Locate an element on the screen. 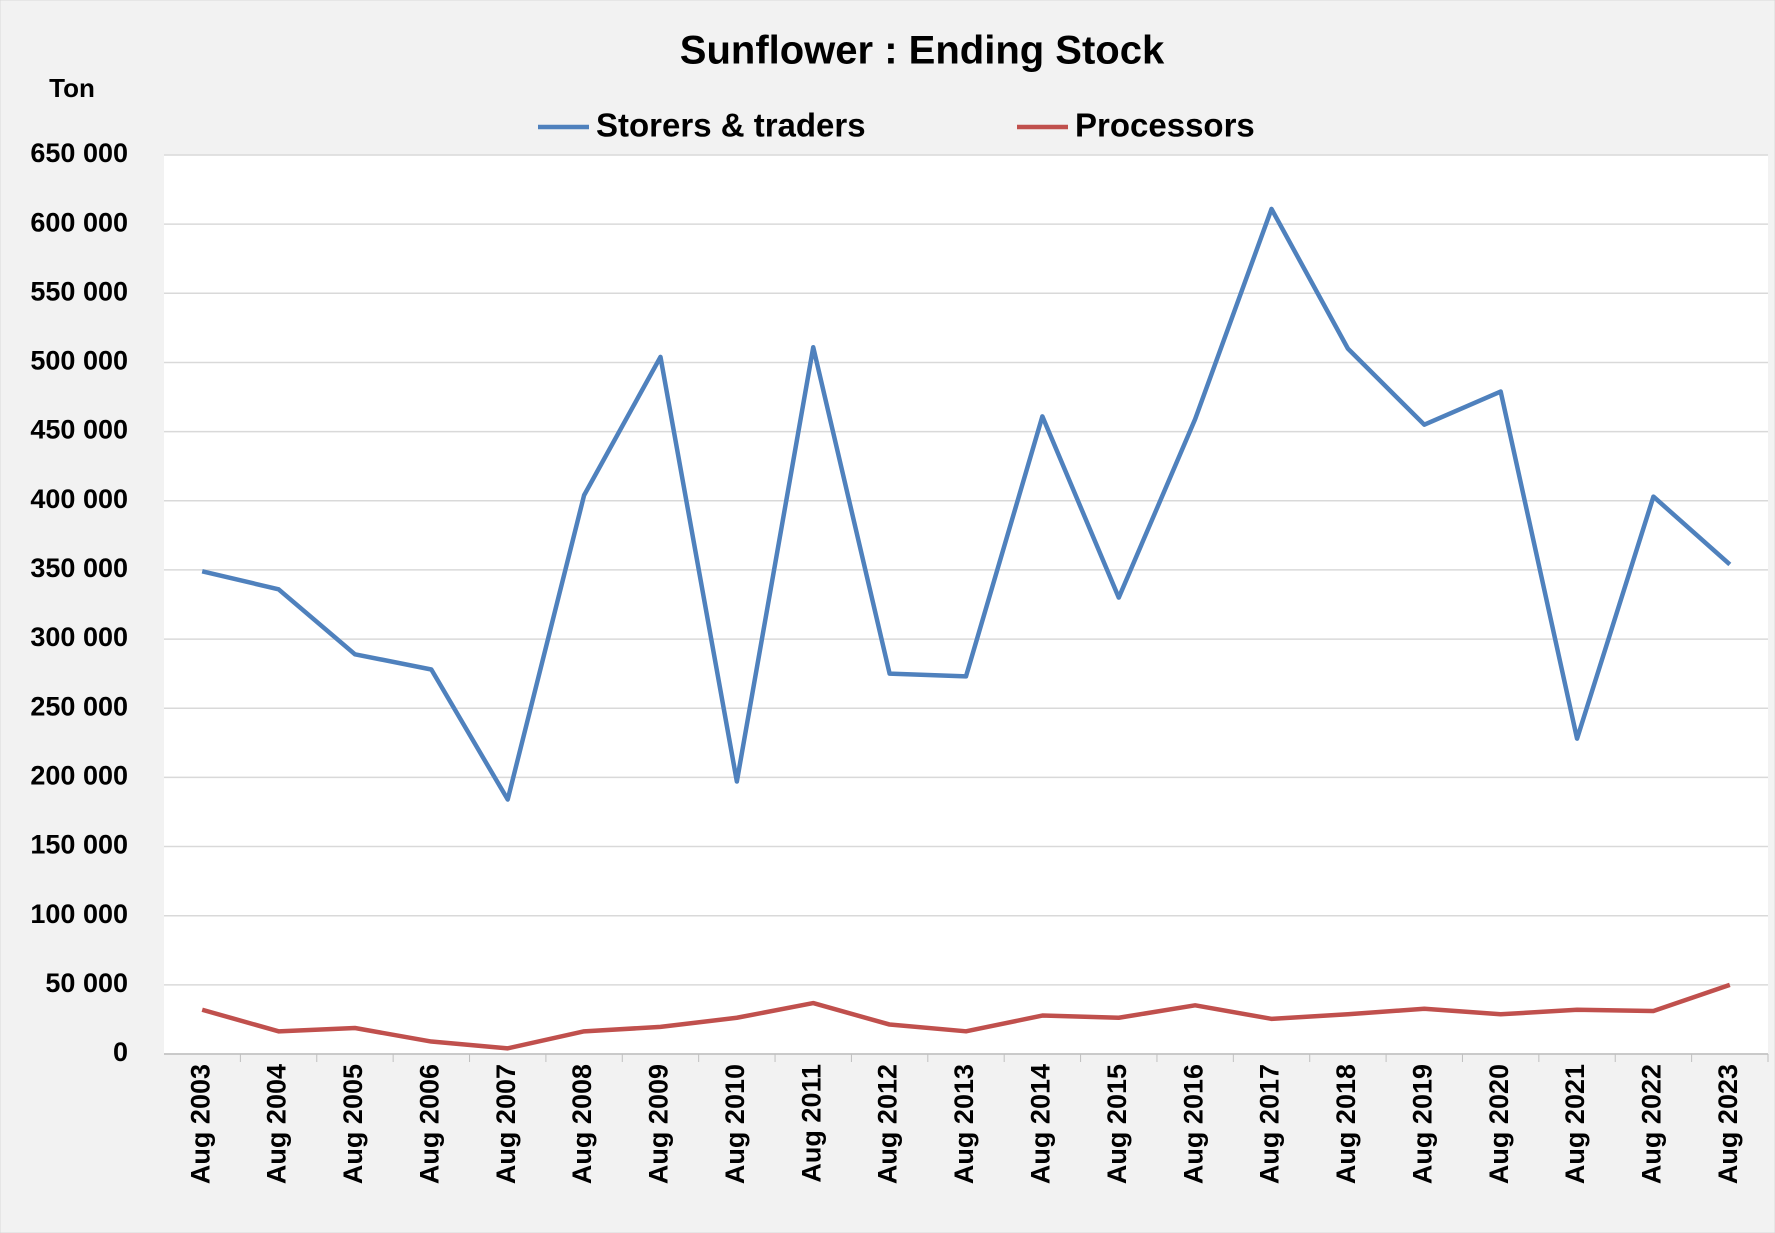 The width and height of the screenshot is (1775, 1233). x-tick-label: Aug 2013 is located at coordinates (964, 1124).